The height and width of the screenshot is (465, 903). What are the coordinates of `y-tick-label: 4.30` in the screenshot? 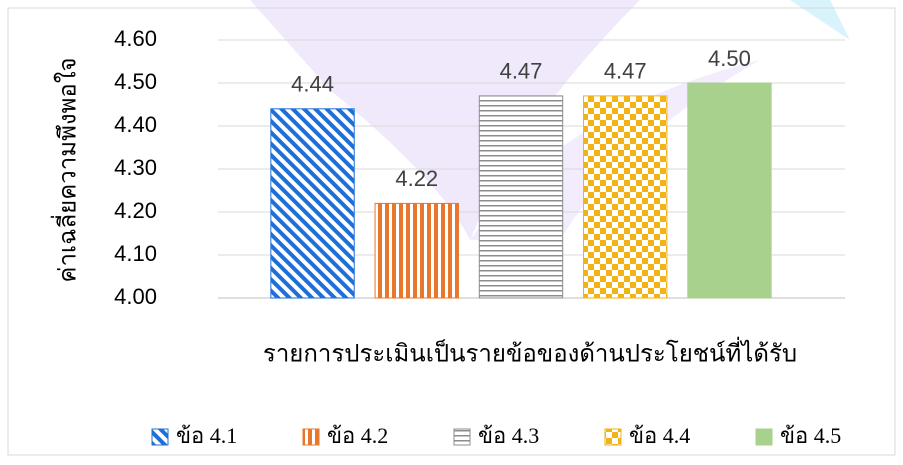 It's located at (135, 167).